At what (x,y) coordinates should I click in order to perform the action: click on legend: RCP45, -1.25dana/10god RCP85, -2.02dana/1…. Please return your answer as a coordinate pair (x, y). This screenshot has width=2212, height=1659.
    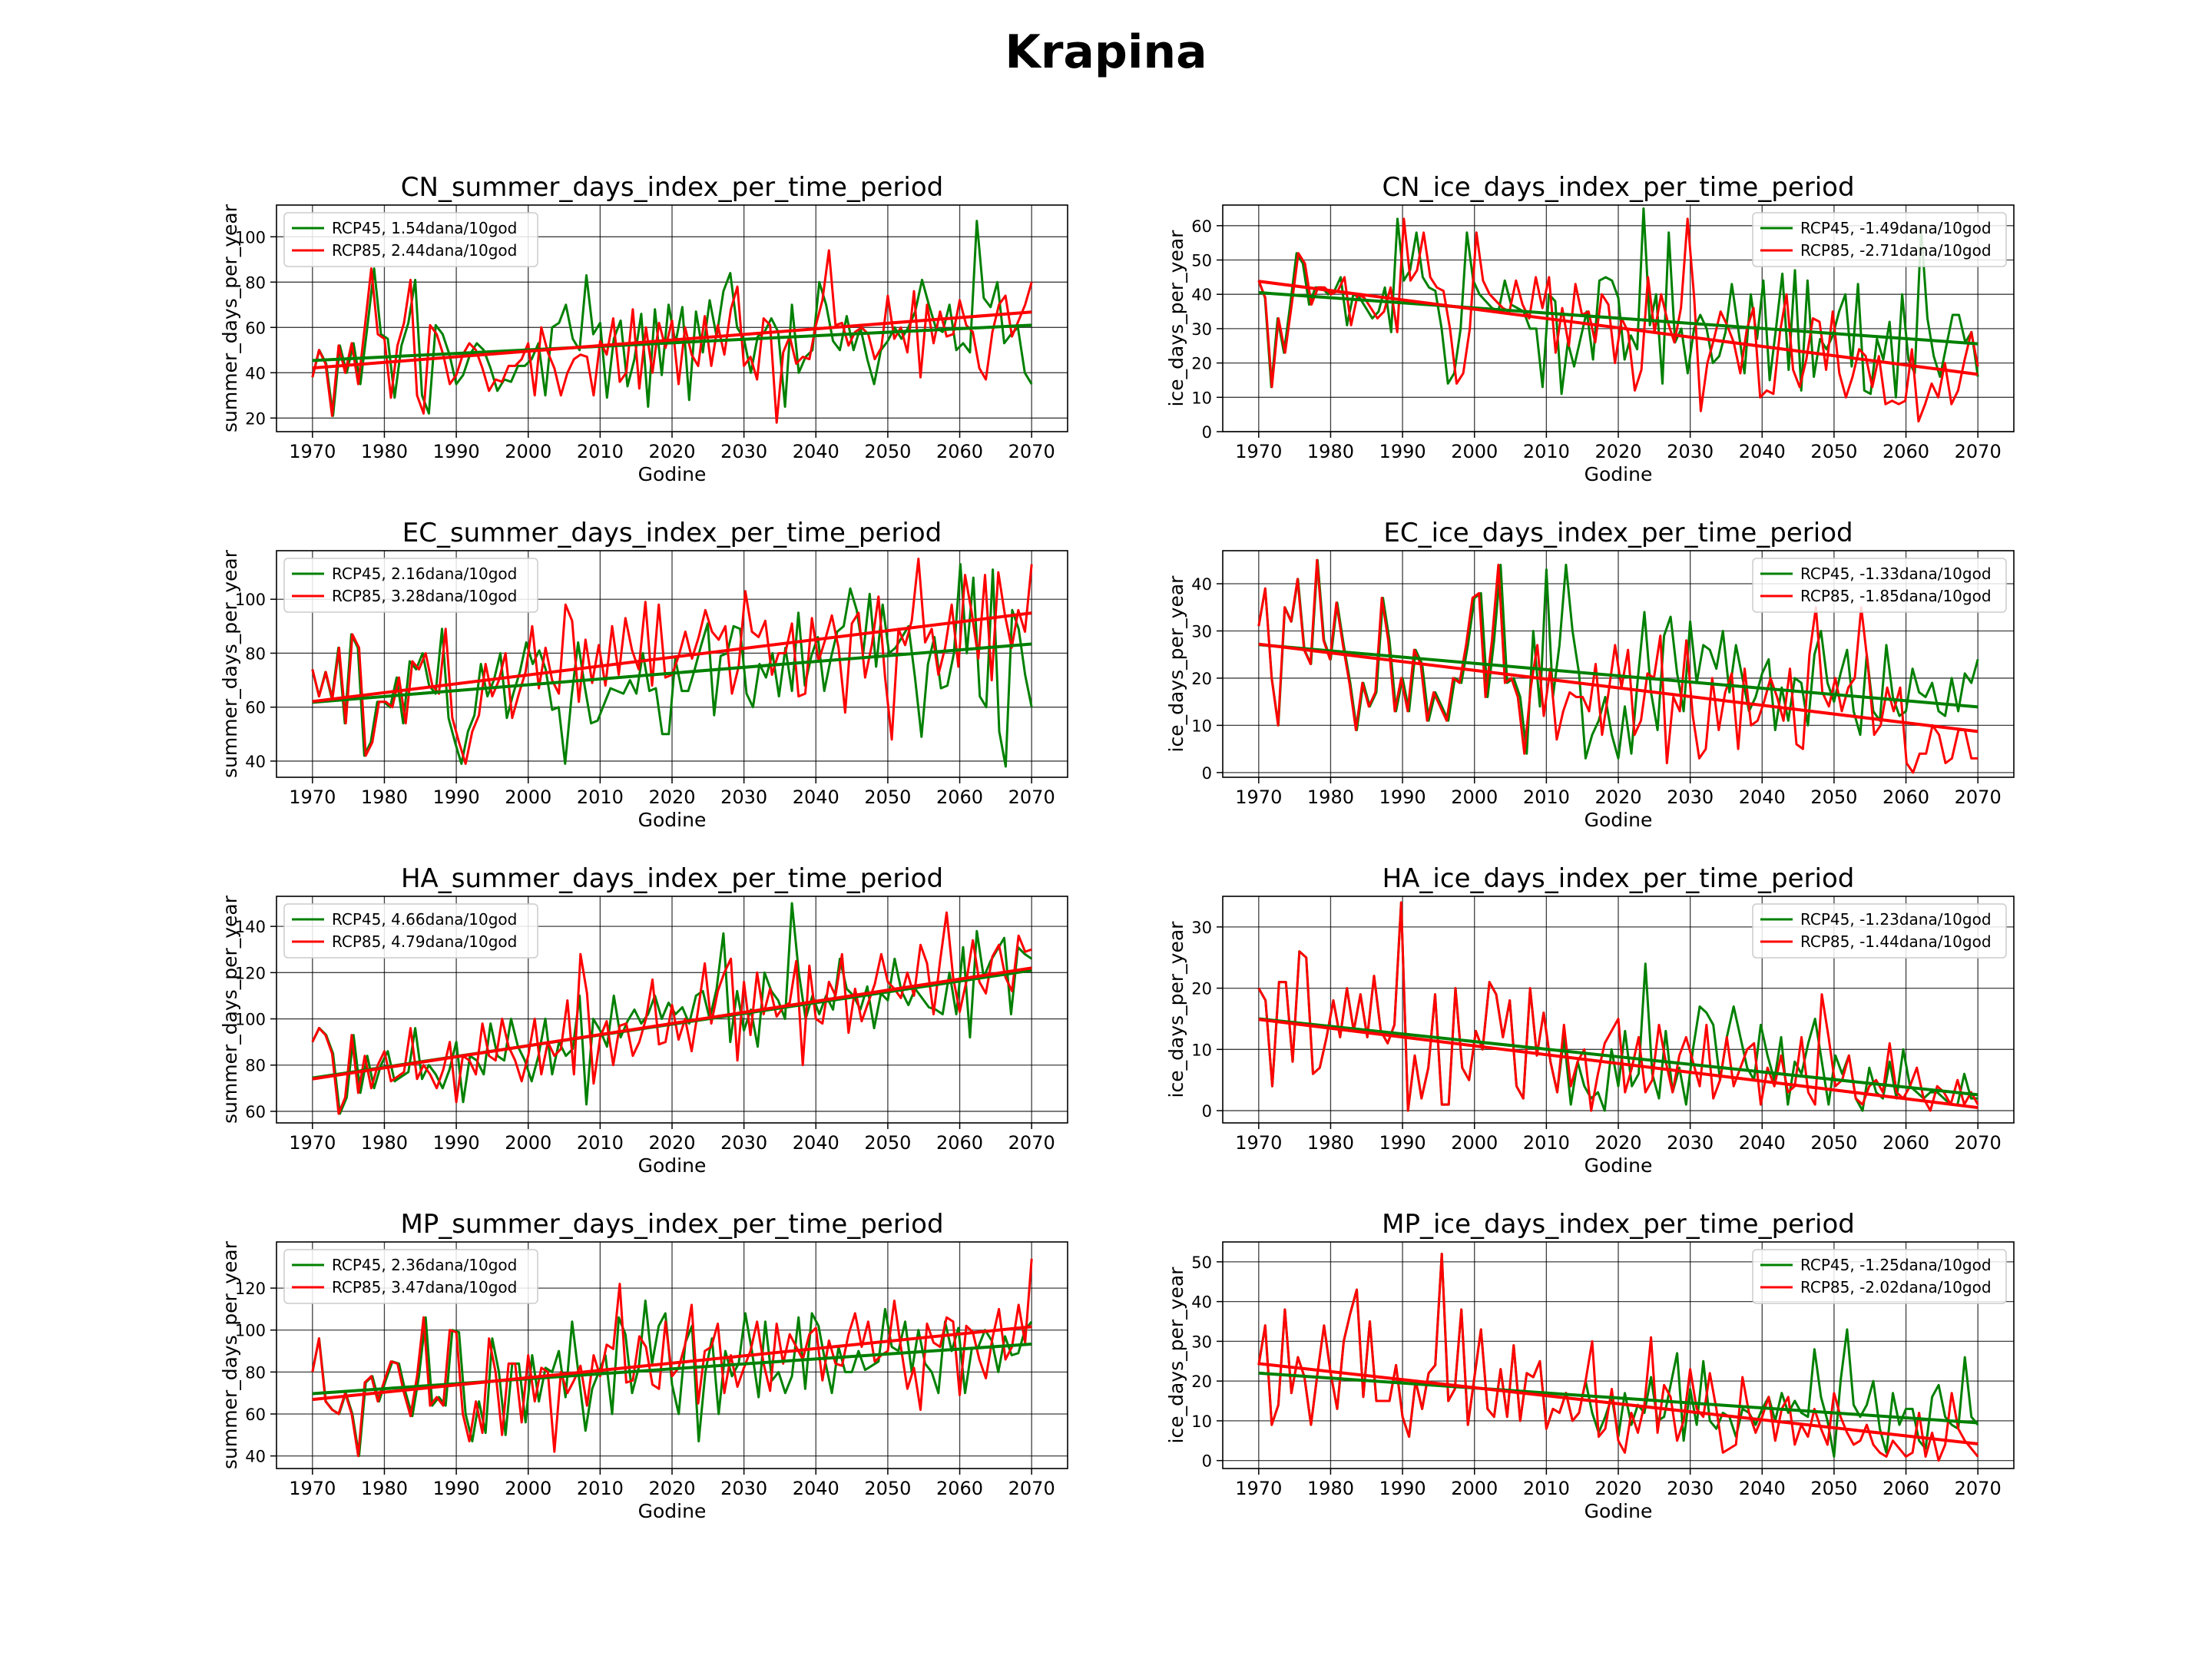
    Looking at the image, I should click on (1879, 1276).